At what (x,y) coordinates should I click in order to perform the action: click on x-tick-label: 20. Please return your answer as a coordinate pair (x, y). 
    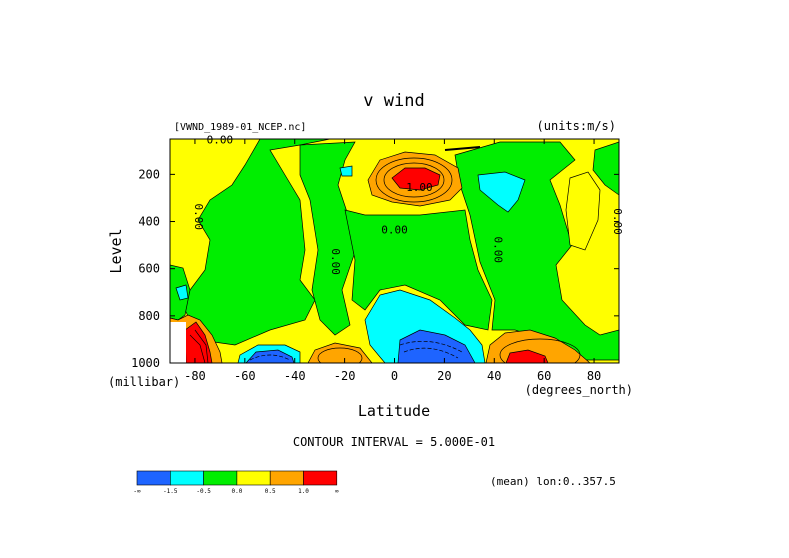
    Looking at the image, I should click on (444, 376).